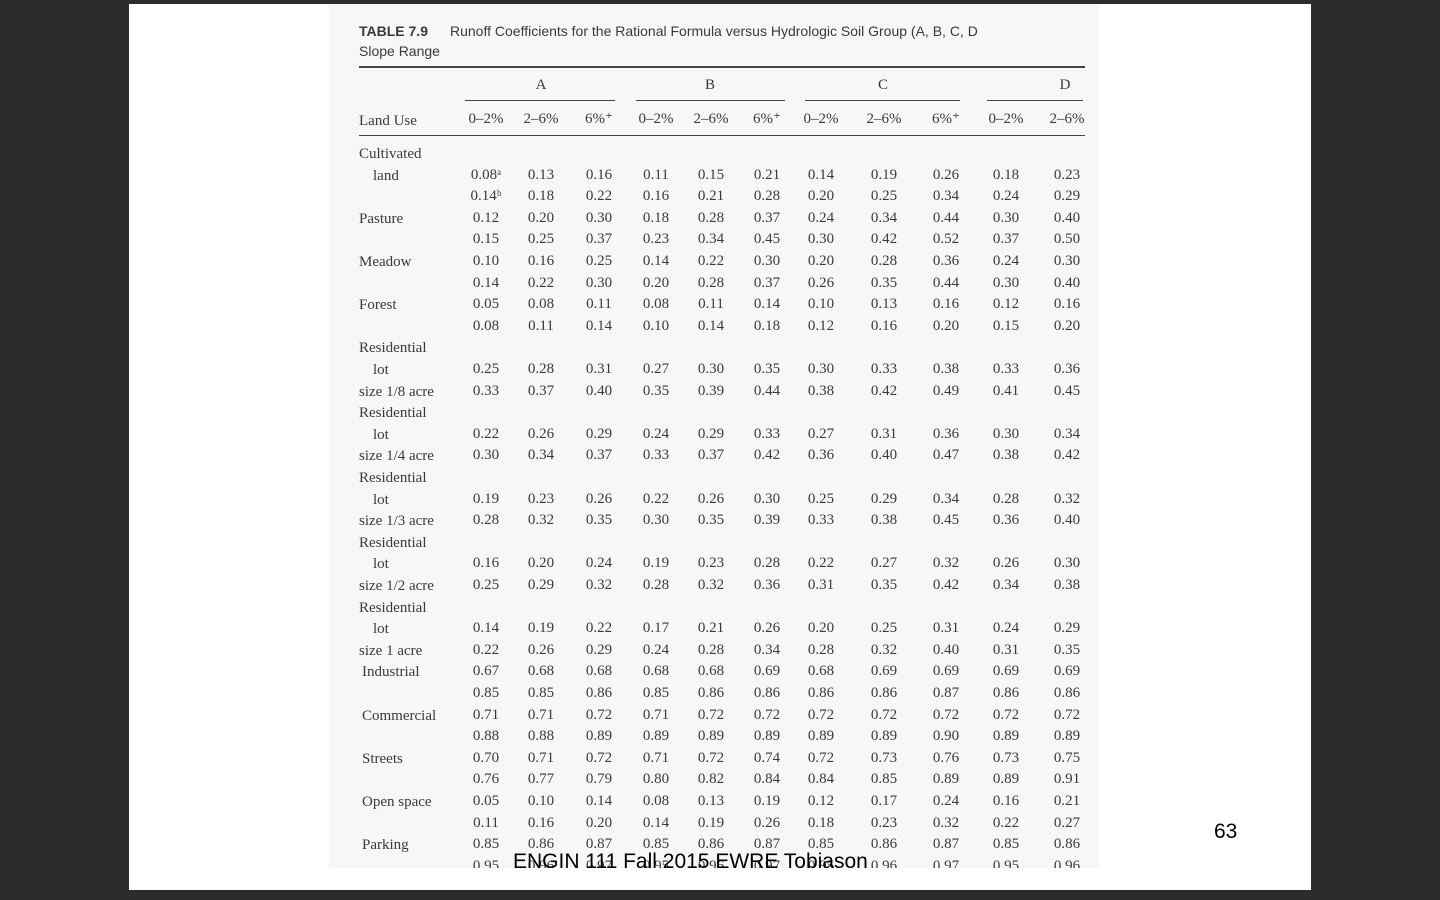  Describe the element at coordinates (378, 305) in the screenshot. I see `land-use-label: Forest` at that location.